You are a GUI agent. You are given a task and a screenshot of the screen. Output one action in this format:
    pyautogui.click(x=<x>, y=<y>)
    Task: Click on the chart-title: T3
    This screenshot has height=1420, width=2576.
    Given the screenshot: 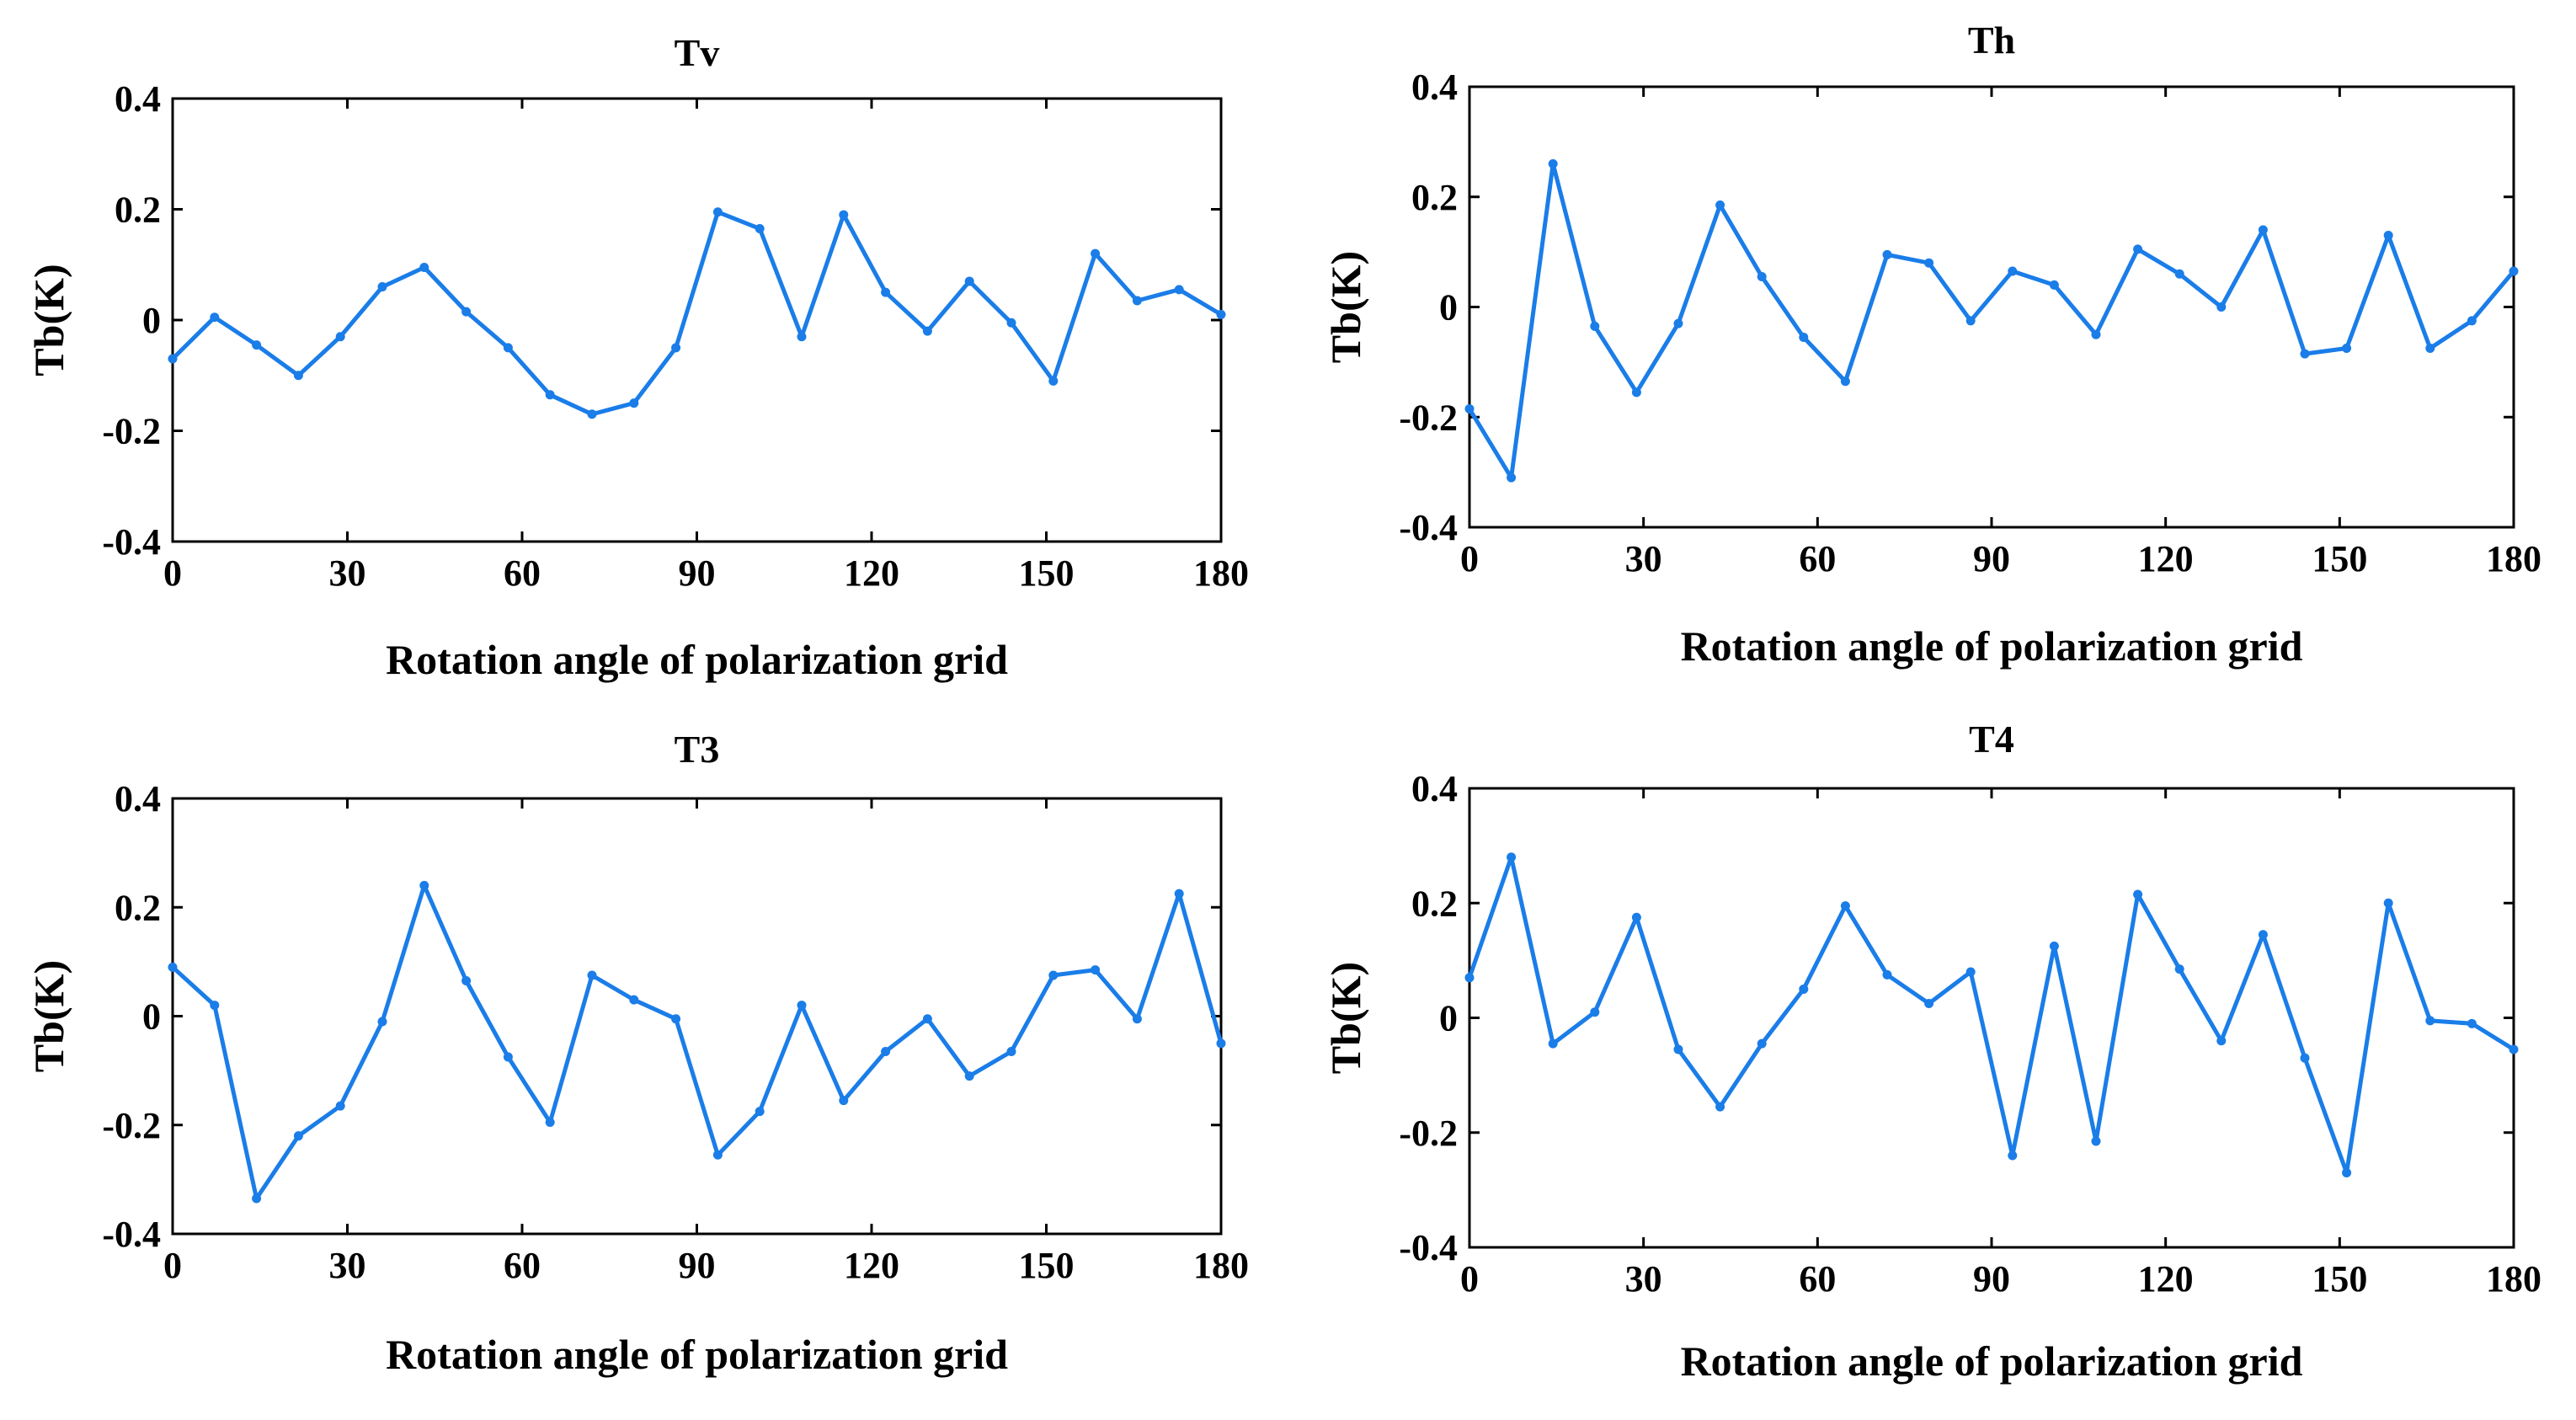 What is the action you would take?
    pyautogui.click(x=697, y=749)
    